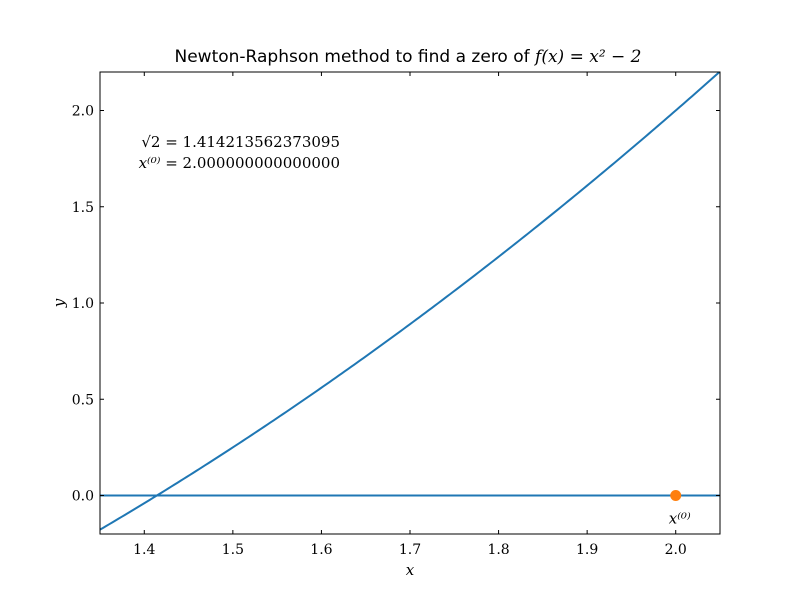  What do you see at coordinates (250, 142) in the screenshot?
I see `sqrt2-value: = 1.414213562373095` at bounding box center [250, 142].